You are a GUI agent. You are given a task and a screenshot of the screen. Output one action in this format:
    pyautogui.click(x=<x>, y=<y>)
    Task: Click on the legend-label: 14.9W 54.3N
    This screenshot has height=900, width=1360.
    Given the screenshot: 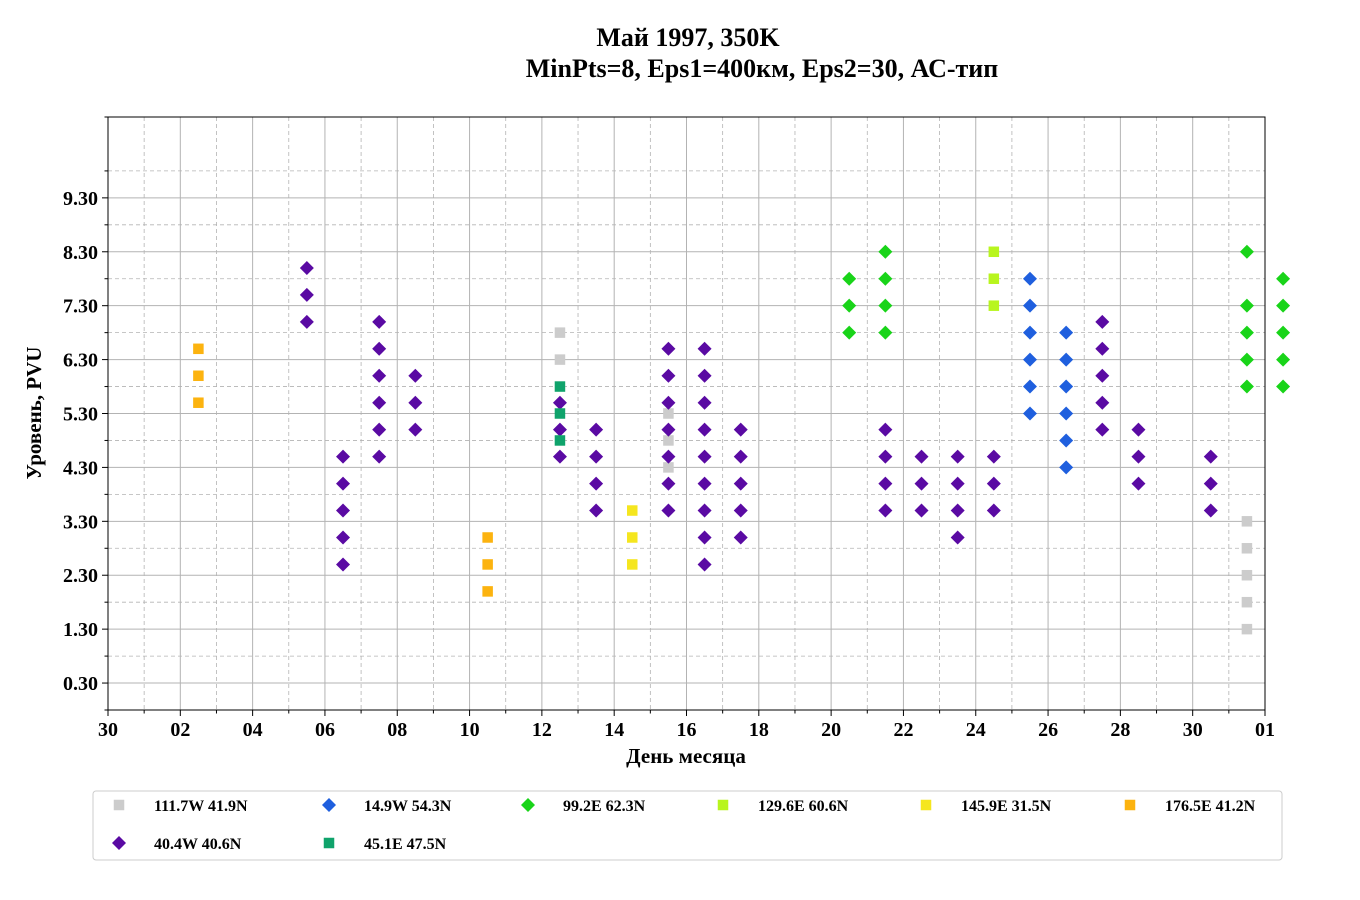 What is the action you would take?
    pyautogui.click(x=408, y=806)
    